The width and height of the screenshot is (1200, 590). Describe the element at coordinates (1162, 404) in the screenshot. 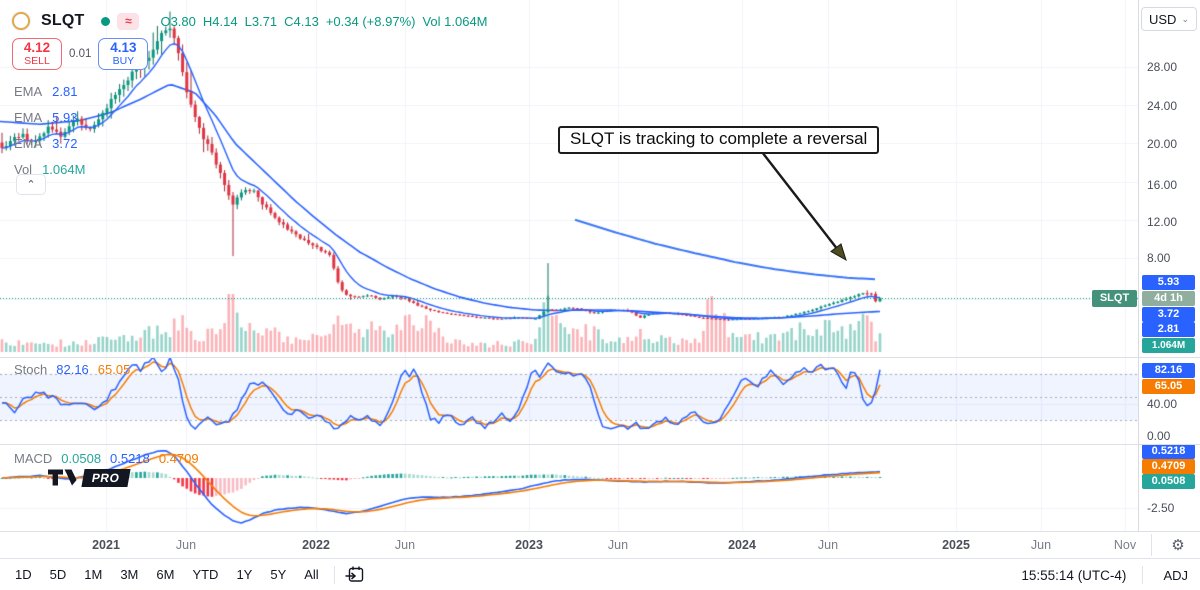

I see `price-axis-tick: 40.00` at that location.